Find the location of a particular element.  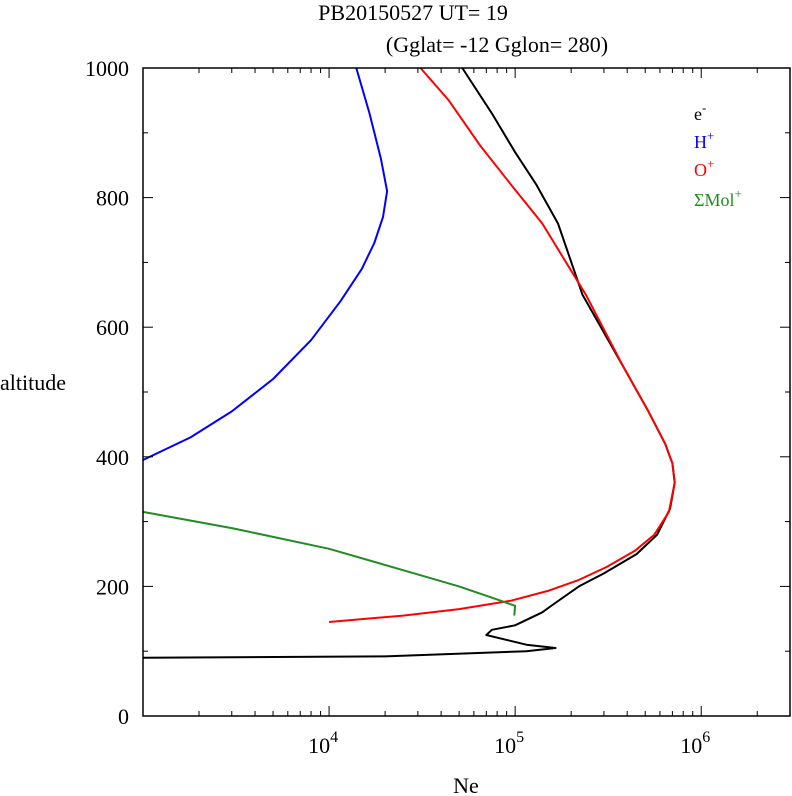

y-tick-label: 600 is located at coordinates (112, 327).